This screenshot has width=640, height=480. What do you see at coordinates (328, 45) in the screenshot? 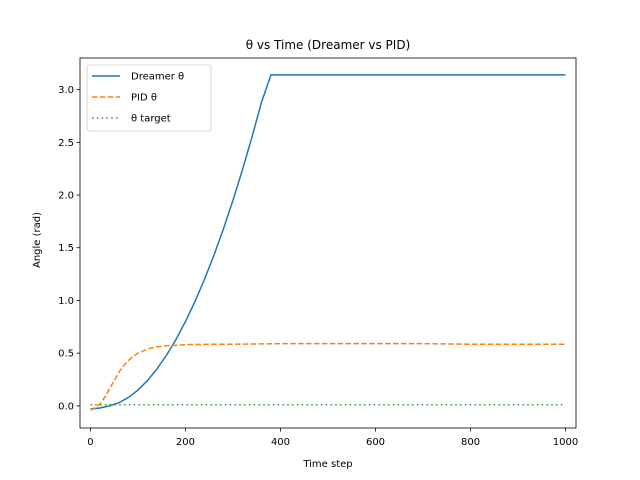
I see `chart-title: θ vs Time (Dreamer vs PID)` at bounding box center [328, 45].